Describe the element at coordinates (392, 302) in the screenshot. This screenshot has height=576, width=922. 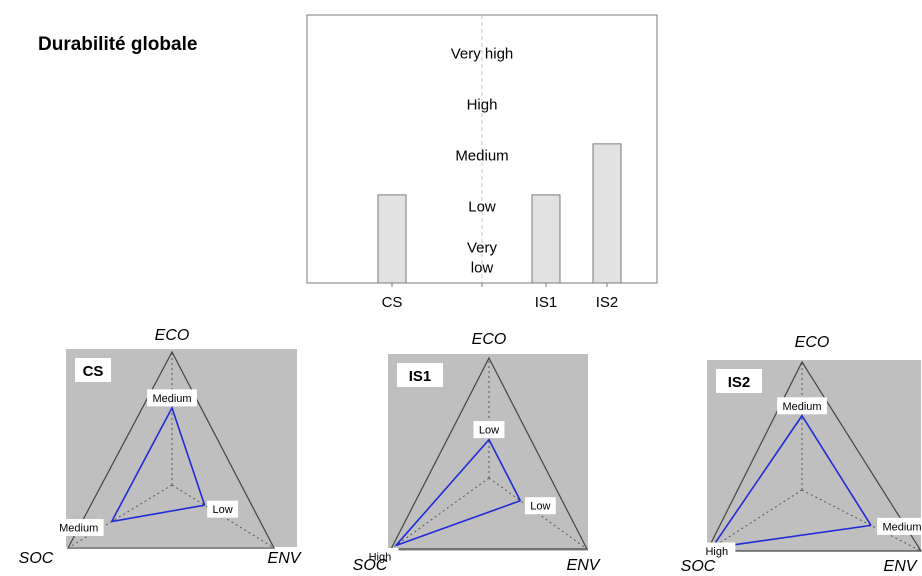
I see `x-tick-label-cs: CS` at that location.